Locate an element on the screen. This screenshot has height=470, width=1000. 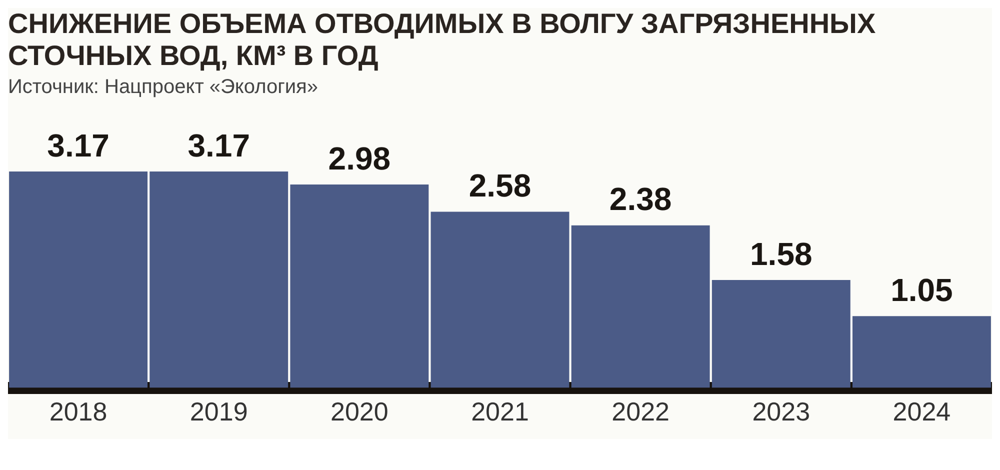
x-tick-label: 2019 is located at coordinates (219, 411).